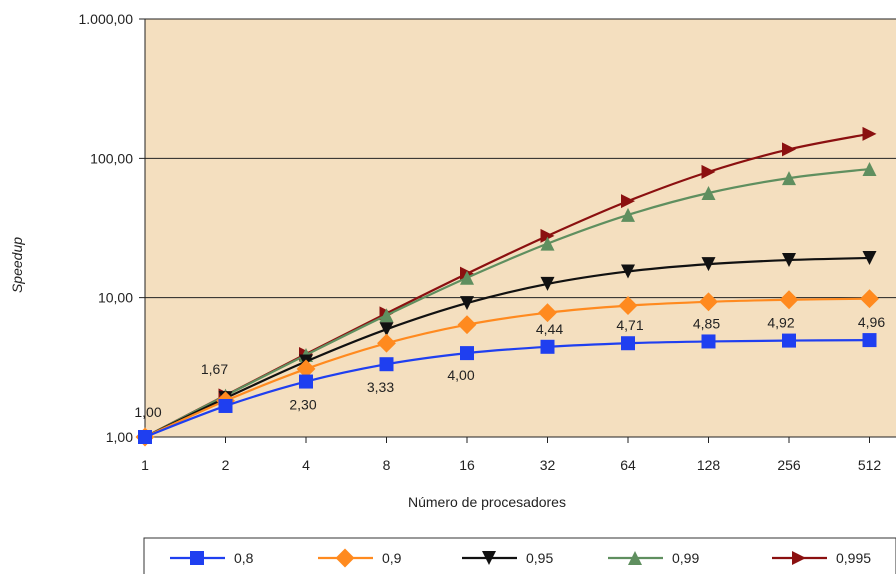 This screenshot has height=574, width=896. I want to click on series-line, so click(507, 388).